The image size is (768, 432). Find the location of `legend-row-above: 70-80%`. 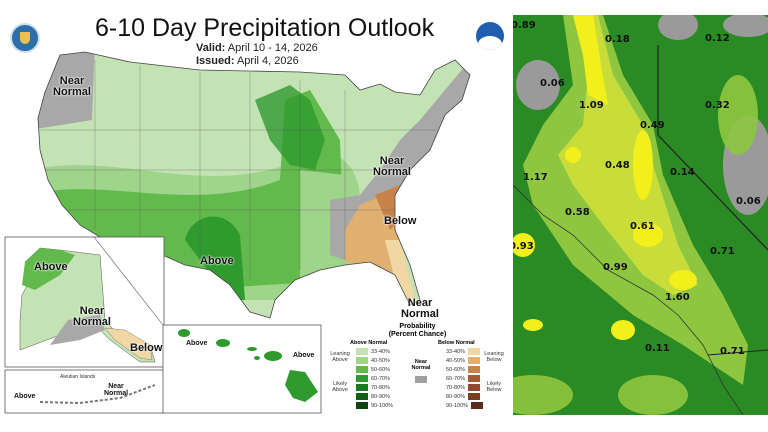

legend-row-above: 70-80% is located at coordinates (373, 387).